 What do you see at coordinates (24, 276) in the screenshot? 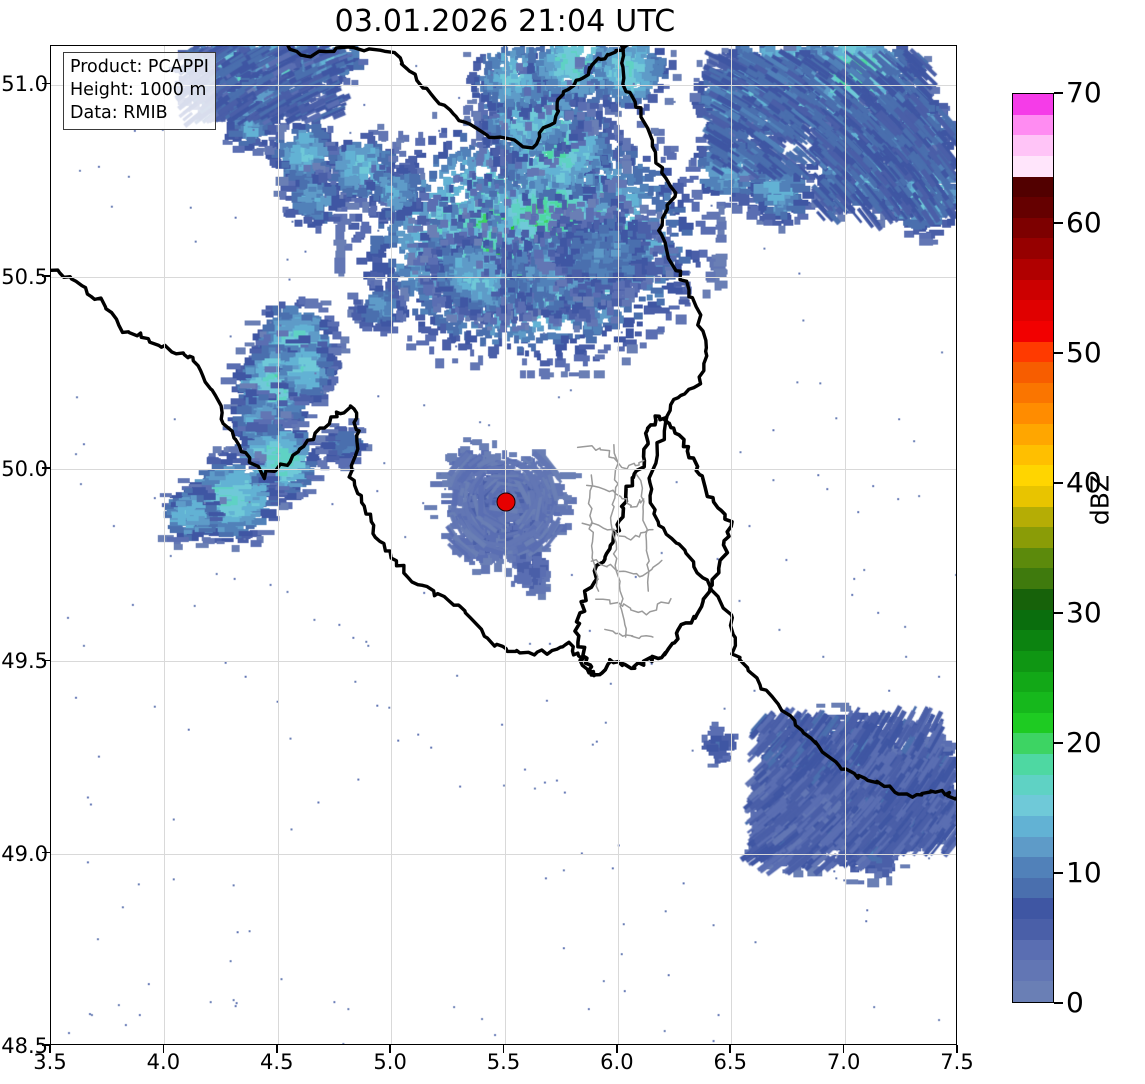
I see `y-axis-tick-label: 50.5` at bounding box center [24, 276].